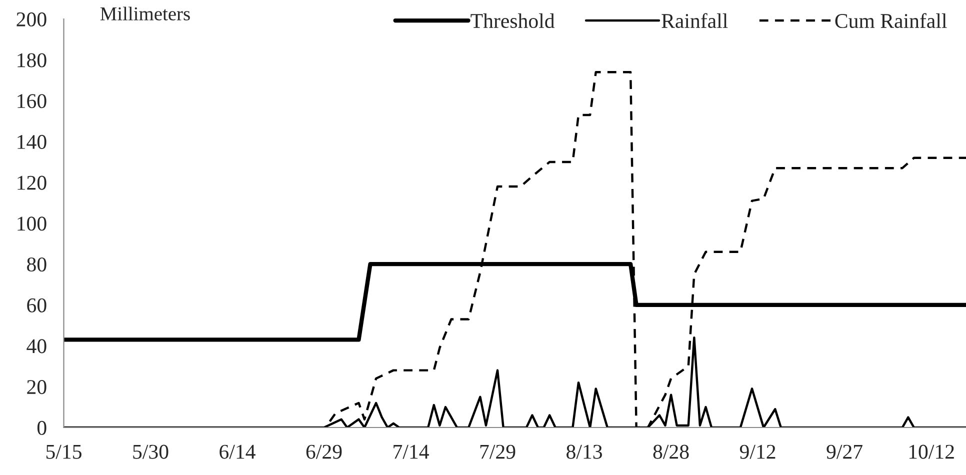  What do you see at coordinates (671, 451) in the screenshot?
I see `x-tick-label: 8/28` at bounding box center [671, 451].